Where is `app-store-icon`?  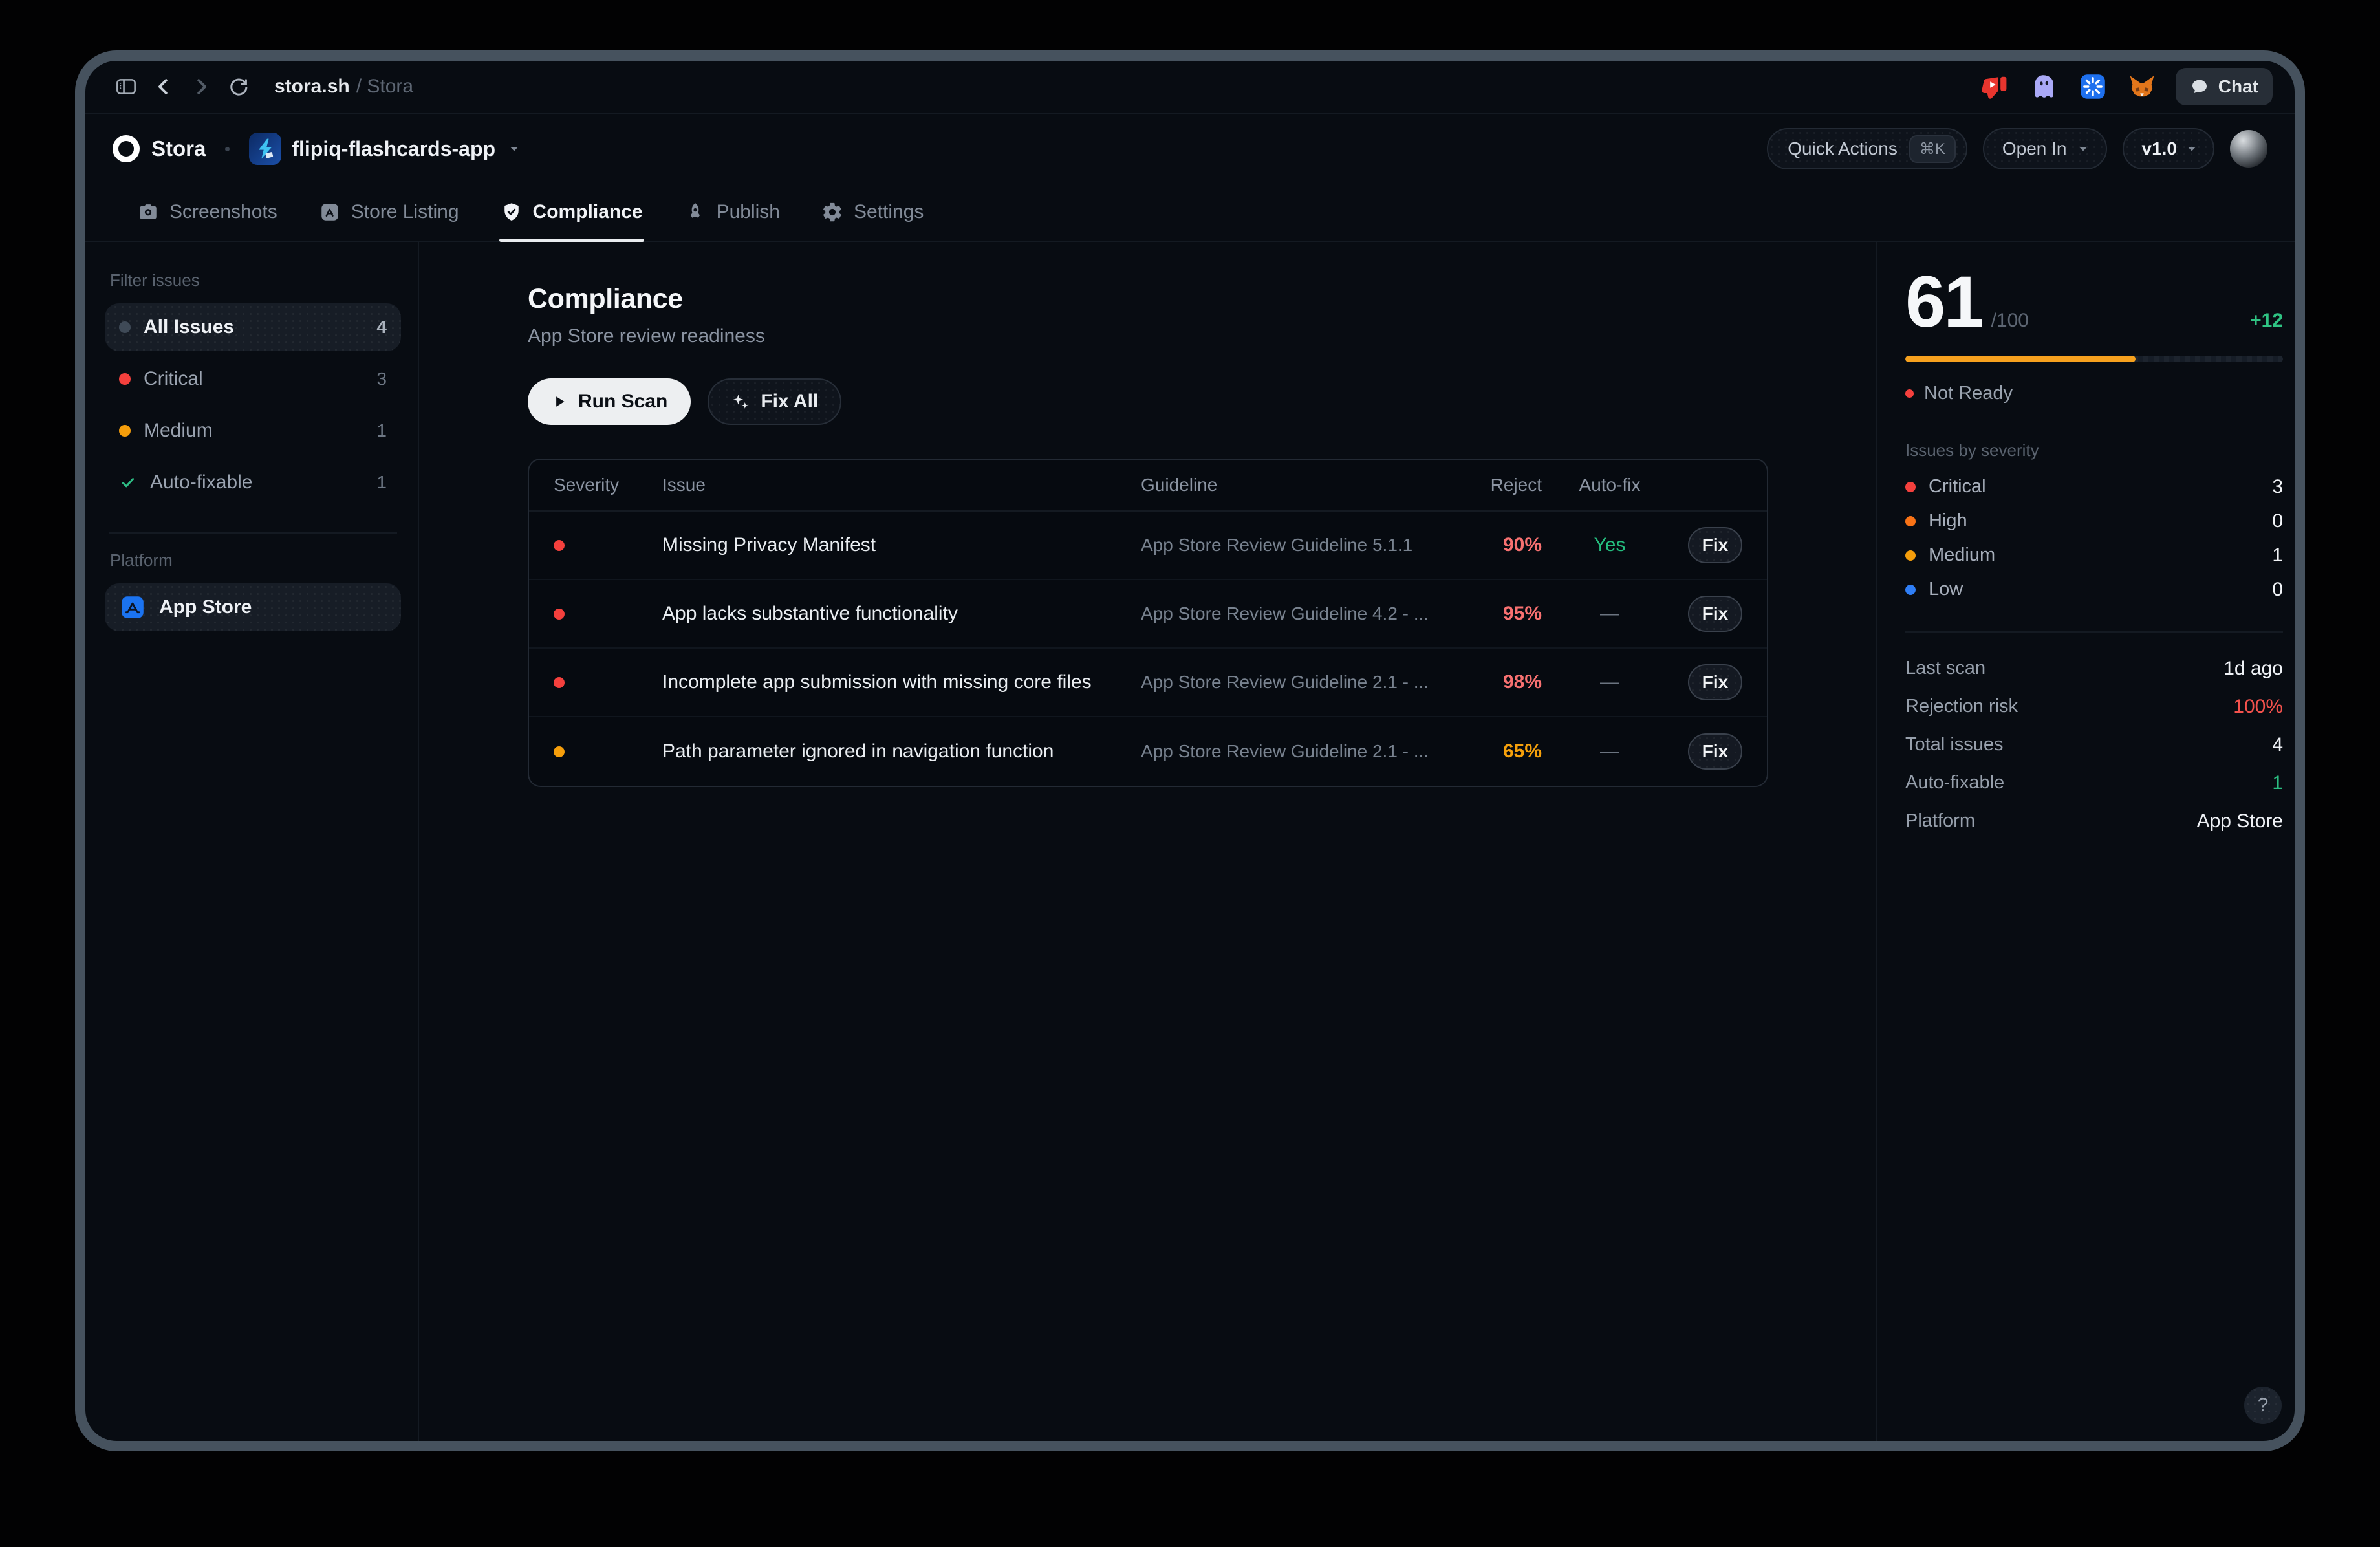 app-store-icon is located at coordinates (329, 213).